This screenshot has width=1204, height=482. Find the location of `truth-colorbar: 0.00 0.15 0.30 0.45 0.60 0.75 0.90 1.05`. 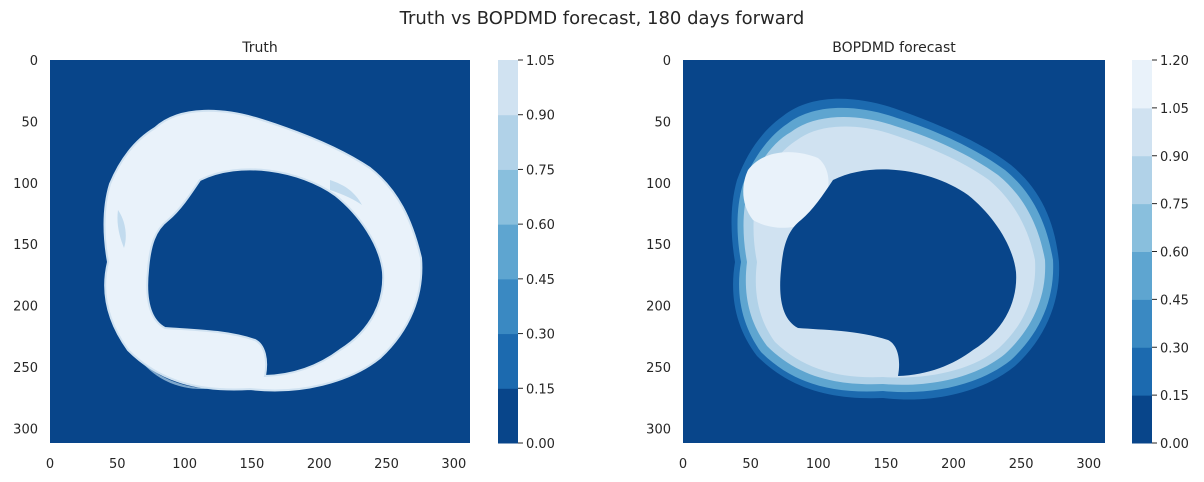

truth-colorbar: 0.00 0.15 0.30 0.45 0.60 0.75 0.90 1.05 is located at coordinates (526, 253).